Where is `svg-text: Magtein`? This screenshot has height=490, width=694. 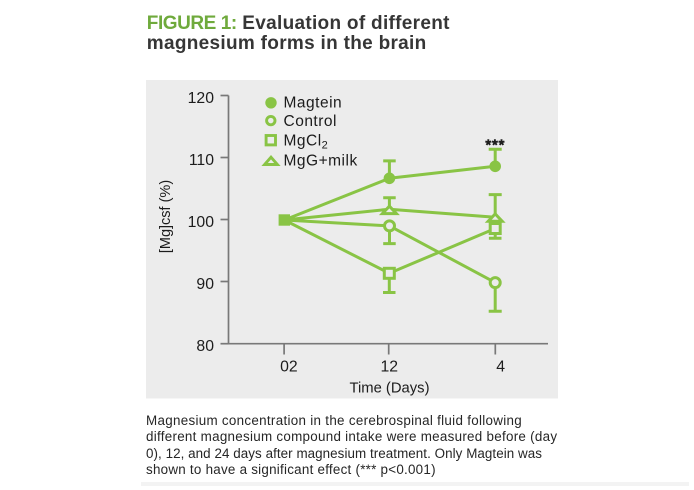
svg-text: Magtein is located at coordinates (313, 102).